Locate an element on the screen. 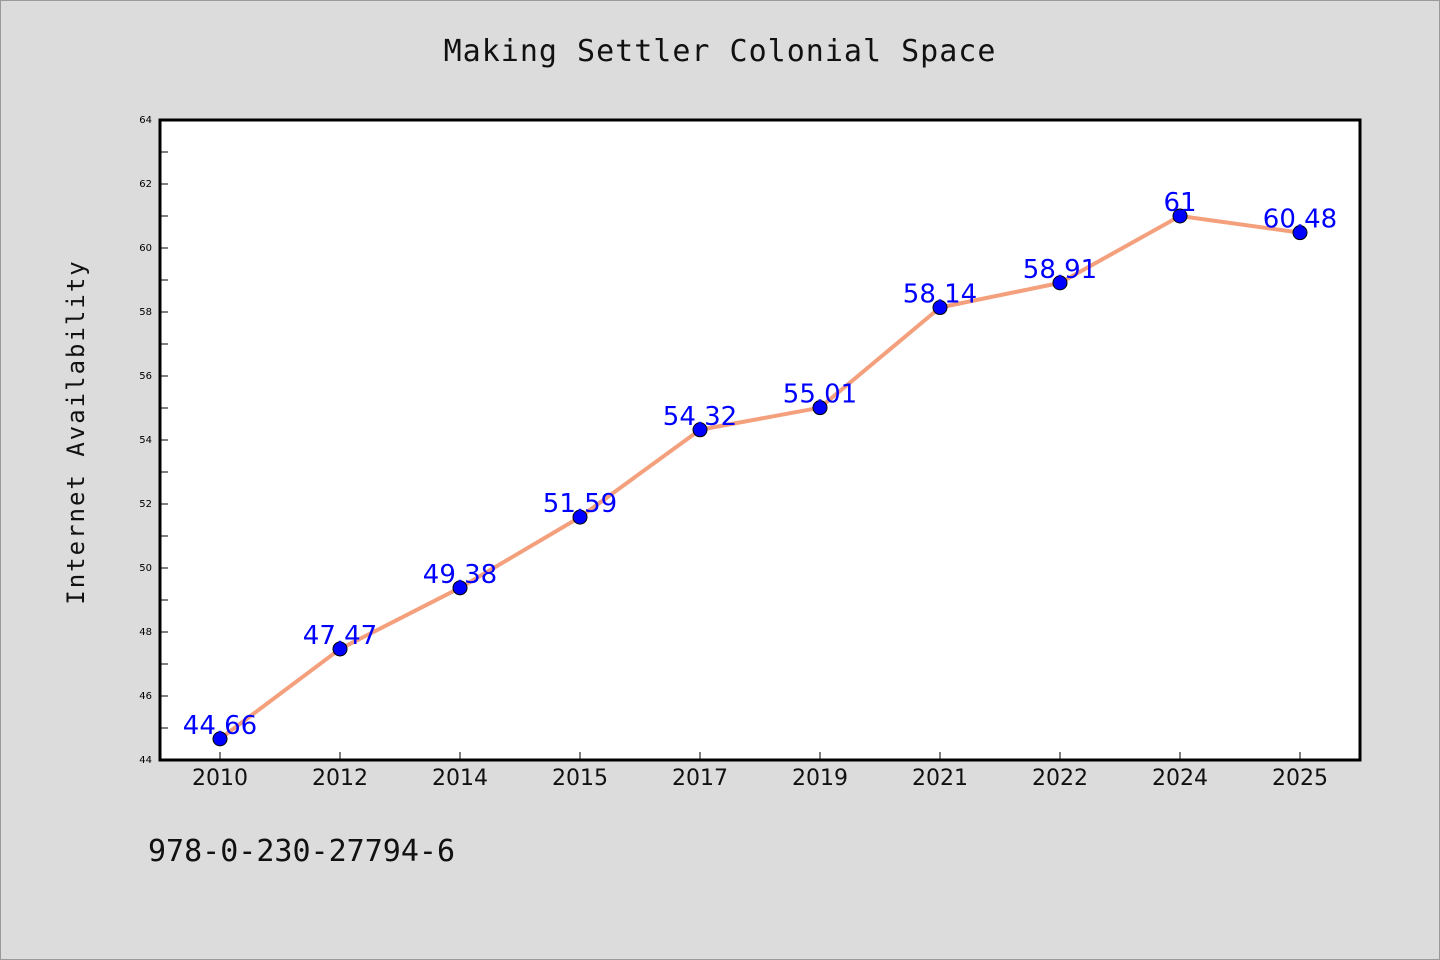  y-tick-label: 56 is located at coordinates (145, 376).